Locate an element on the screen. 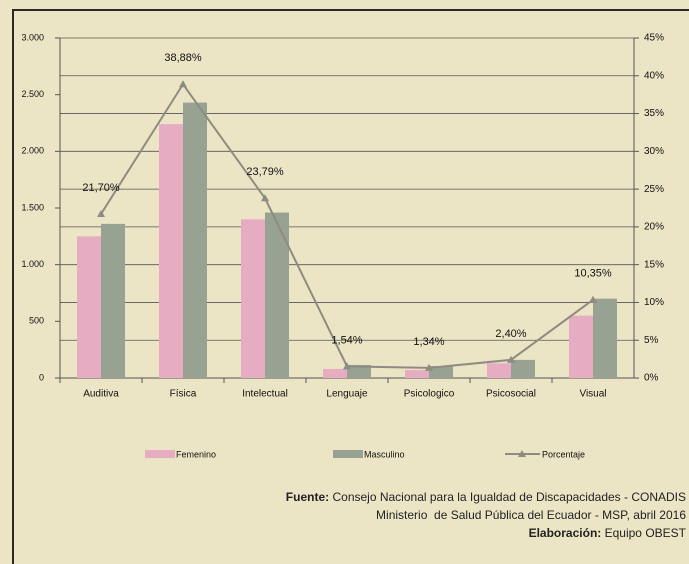 The image size is (689, 564). y-tick-label: 3.000 is located at coordinates (32, 37).